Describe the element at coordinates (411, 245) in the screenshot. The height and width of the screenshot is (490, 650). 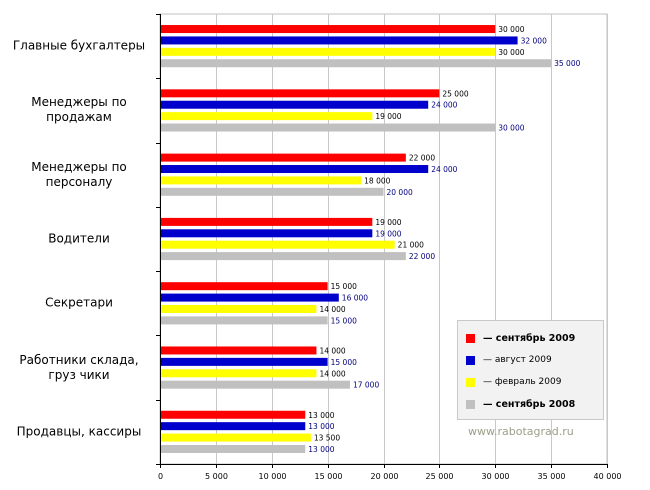
I see `data-label: 21 000` at that location.